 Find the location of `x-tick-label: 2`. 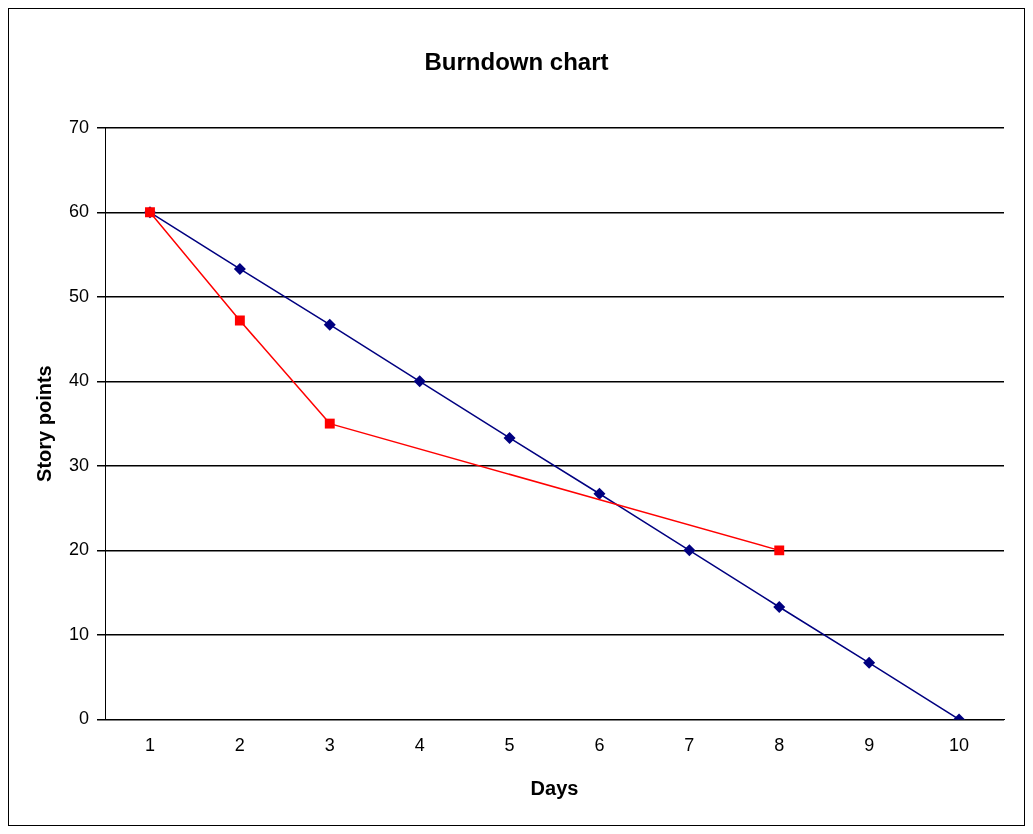

x-tick-label: 2 is located at coordinates (239, 745).